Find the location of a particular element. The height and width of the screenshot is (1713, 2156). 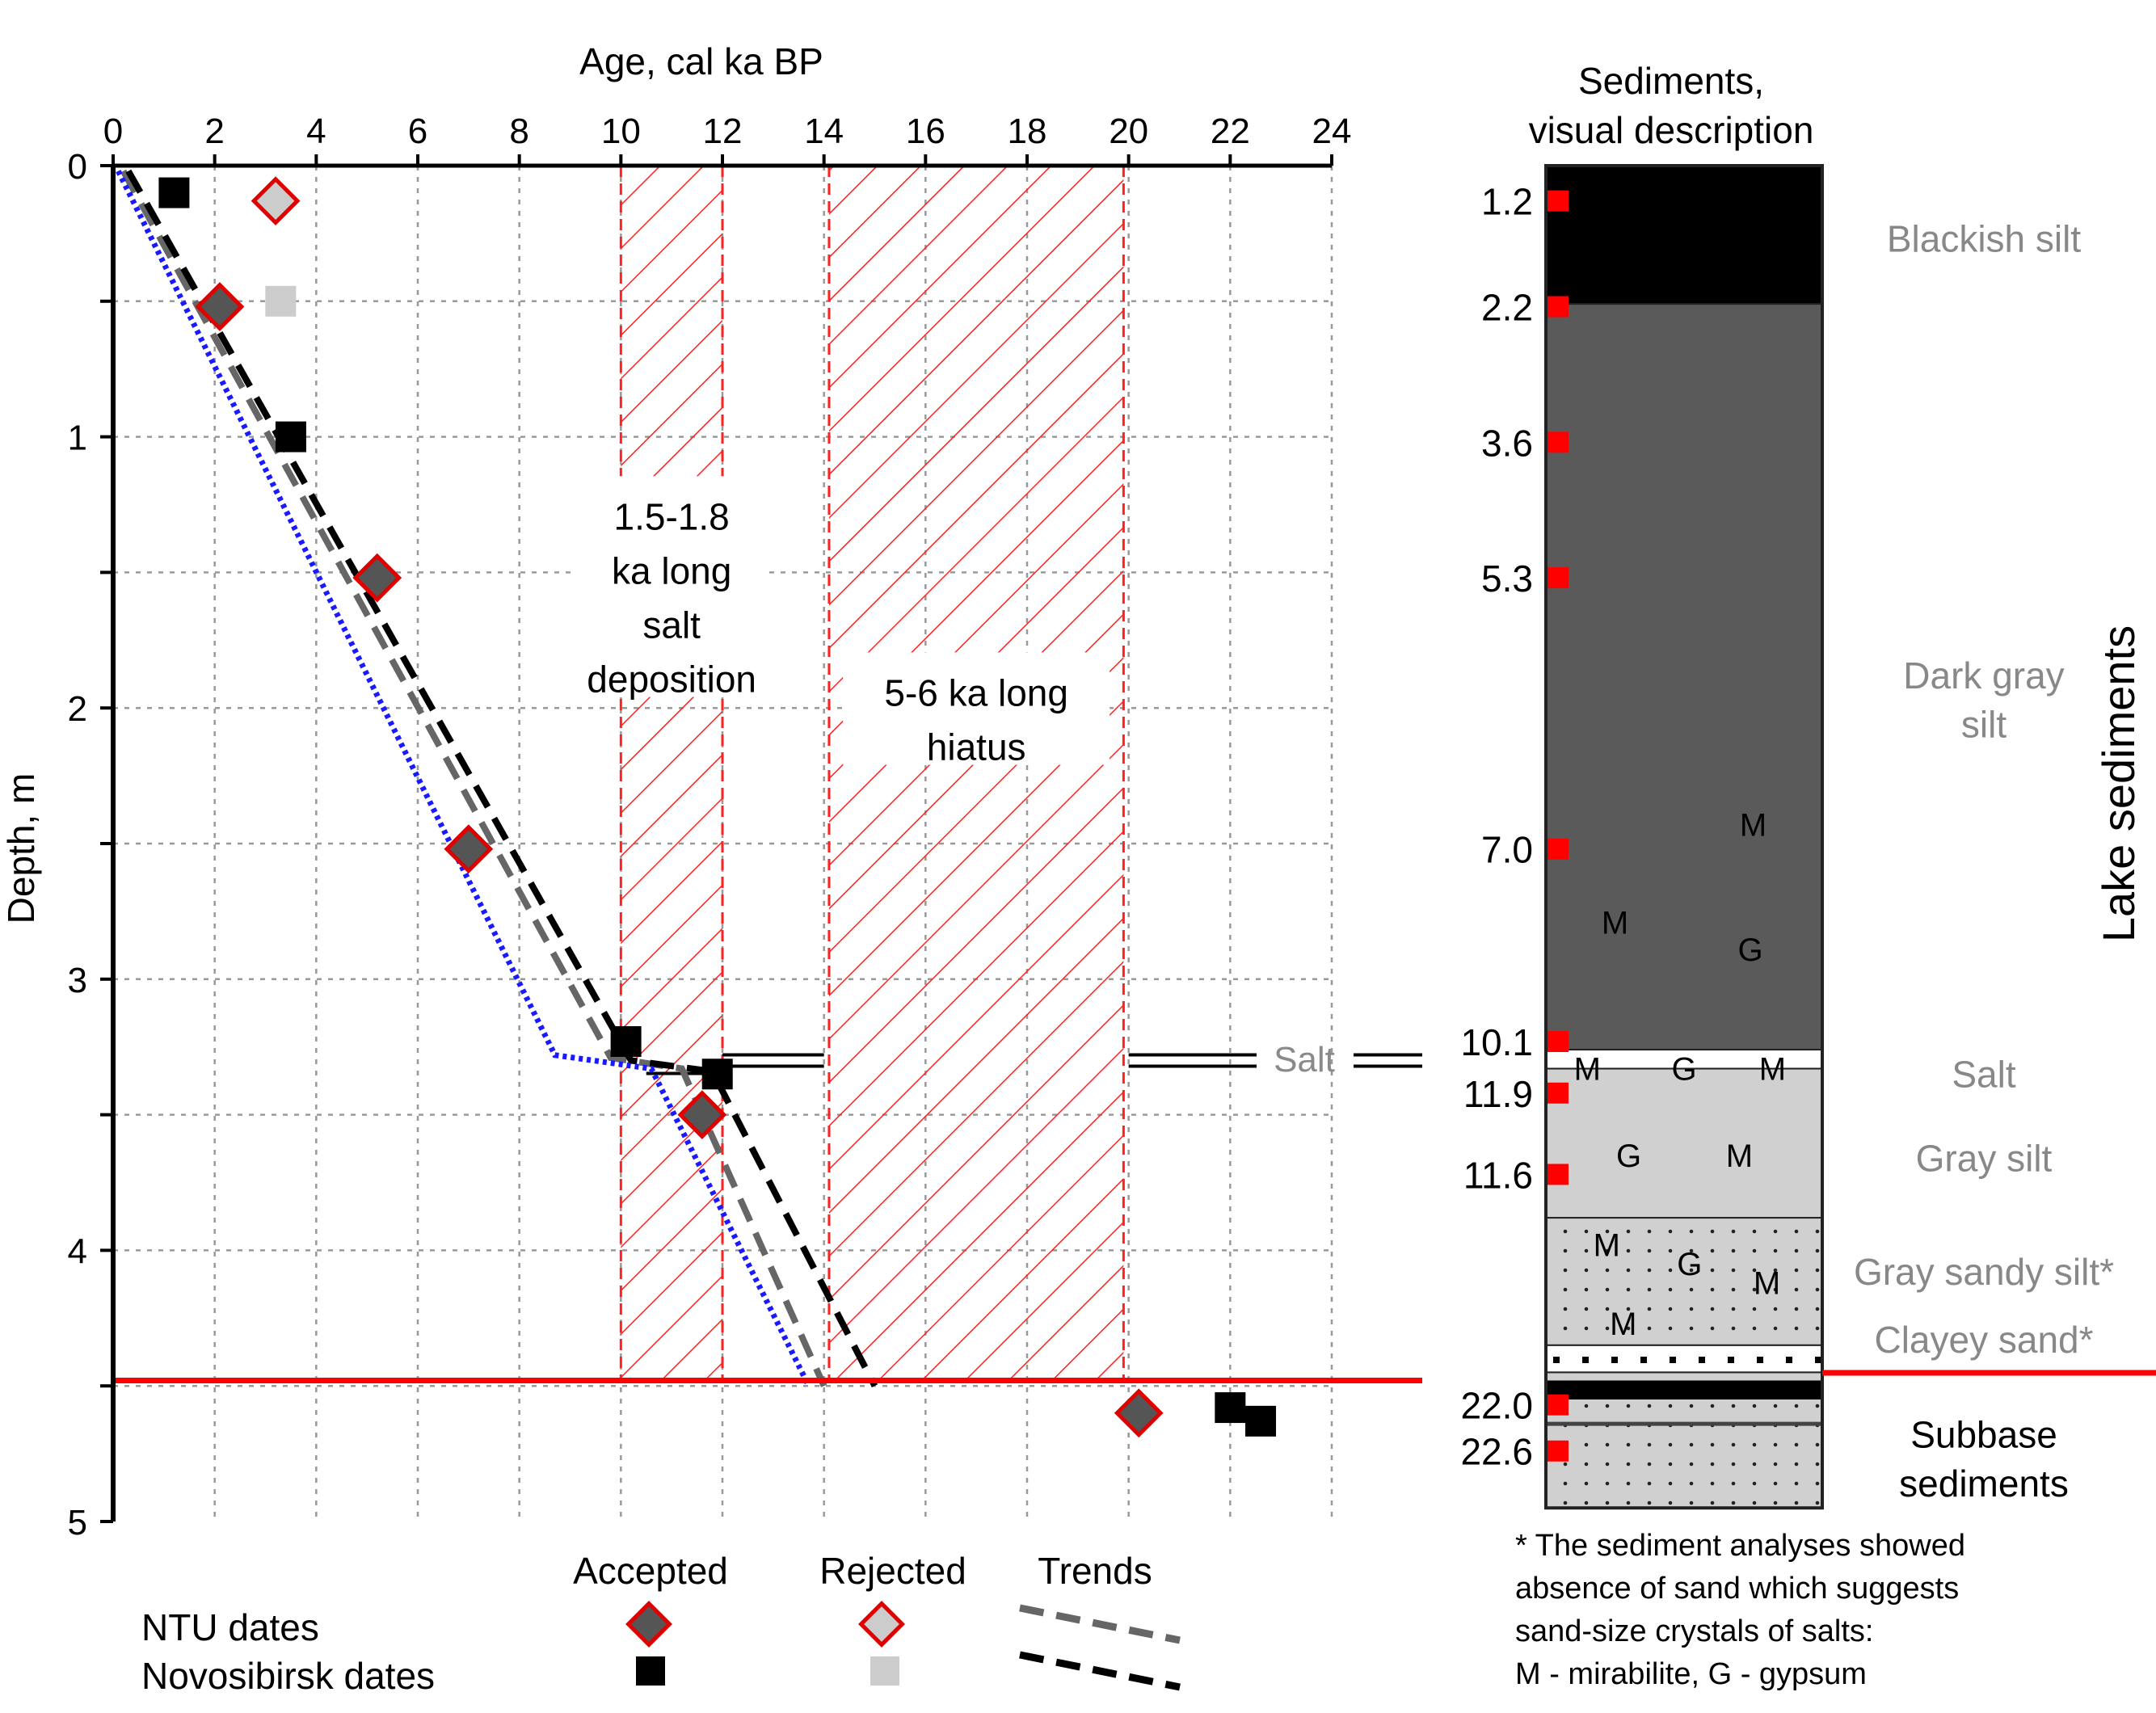

layer-label: Blackish silt is located at coordinates (1984, 239).